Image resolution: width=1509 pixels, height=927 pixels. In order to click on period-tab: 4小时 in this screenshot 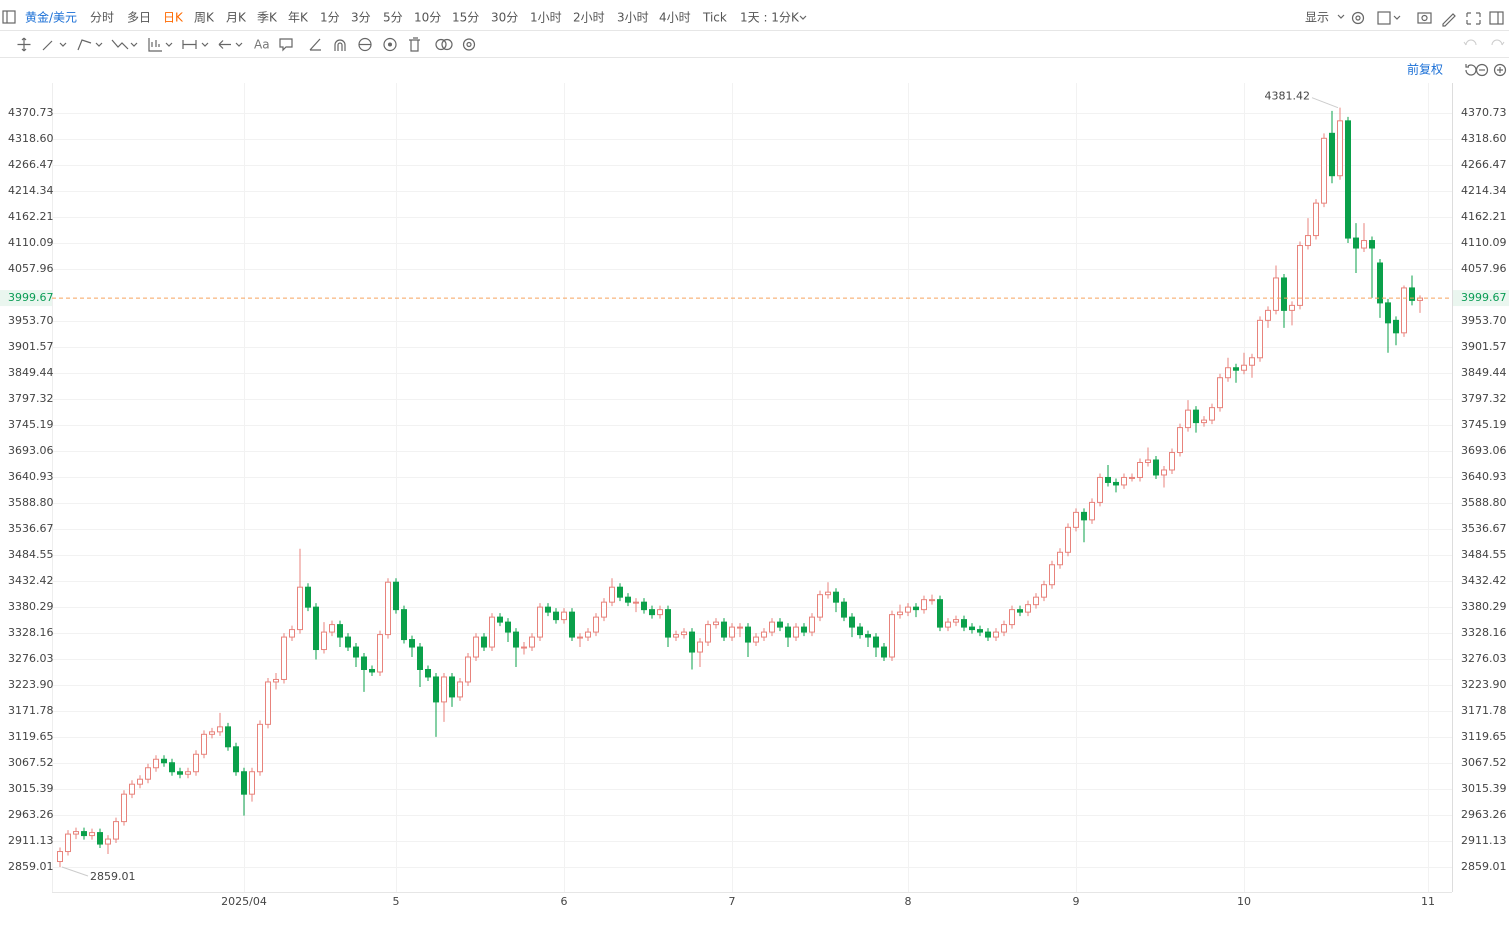, I will do `click(675, 18)`.